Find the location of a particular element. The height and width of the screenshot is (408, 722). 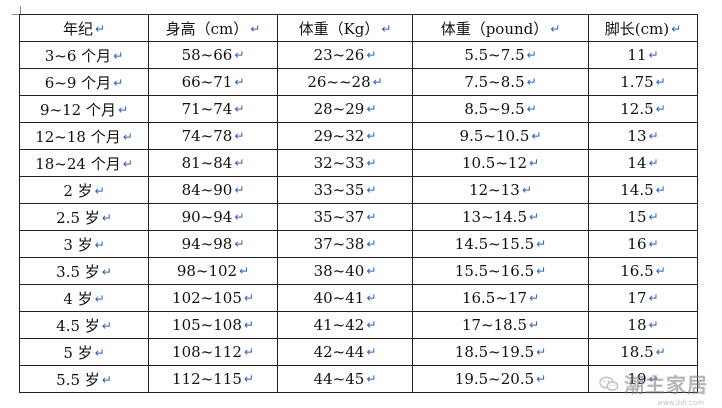

cell-foot-length: 16 ↵ is located at coordinates (643, 244).